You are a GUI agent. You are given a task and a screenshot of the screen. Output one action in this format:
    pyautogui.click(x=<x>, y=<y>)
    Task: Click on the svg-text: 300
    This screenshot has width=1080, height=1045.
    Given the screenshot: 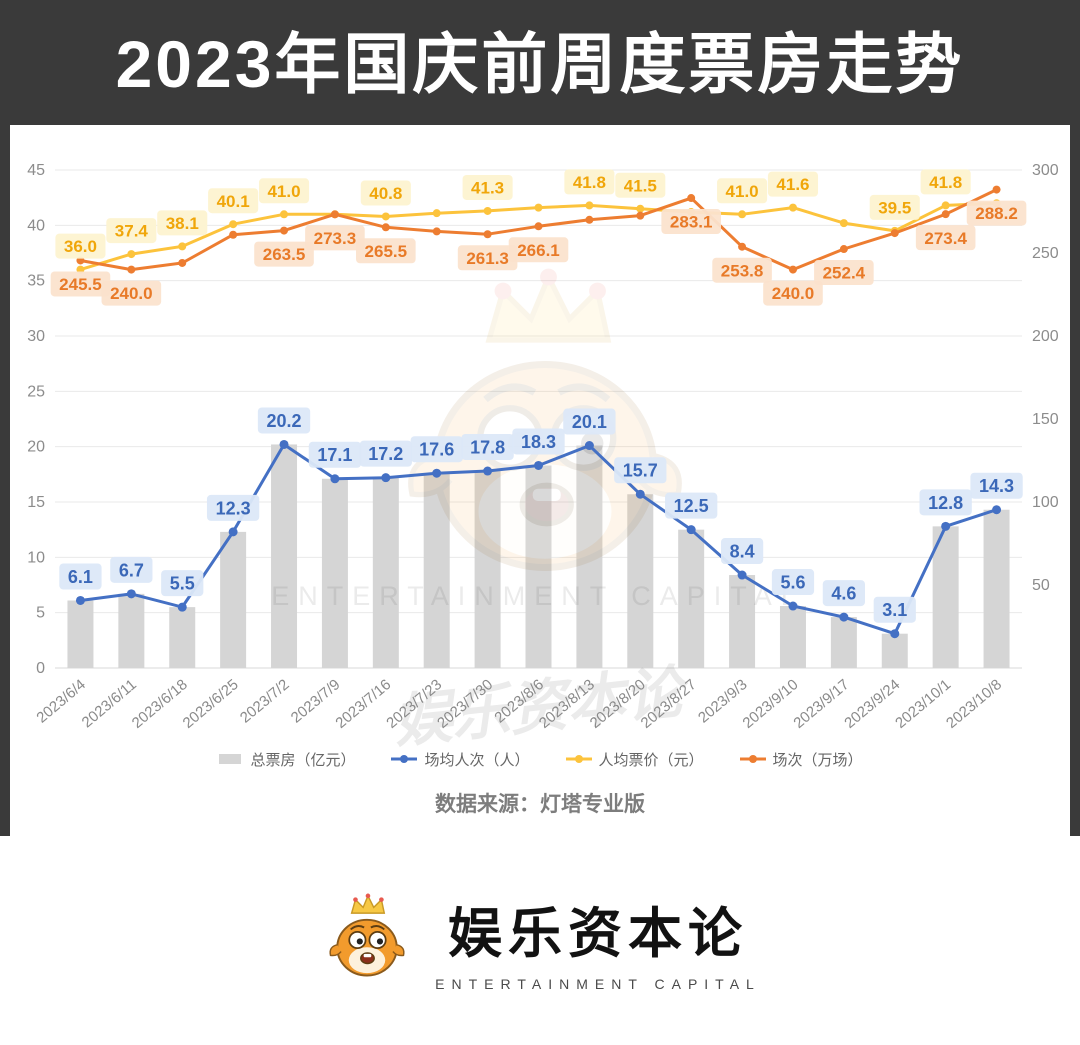 What is the action you would take?
    pyautogui.click(x=1045, y=170)
    